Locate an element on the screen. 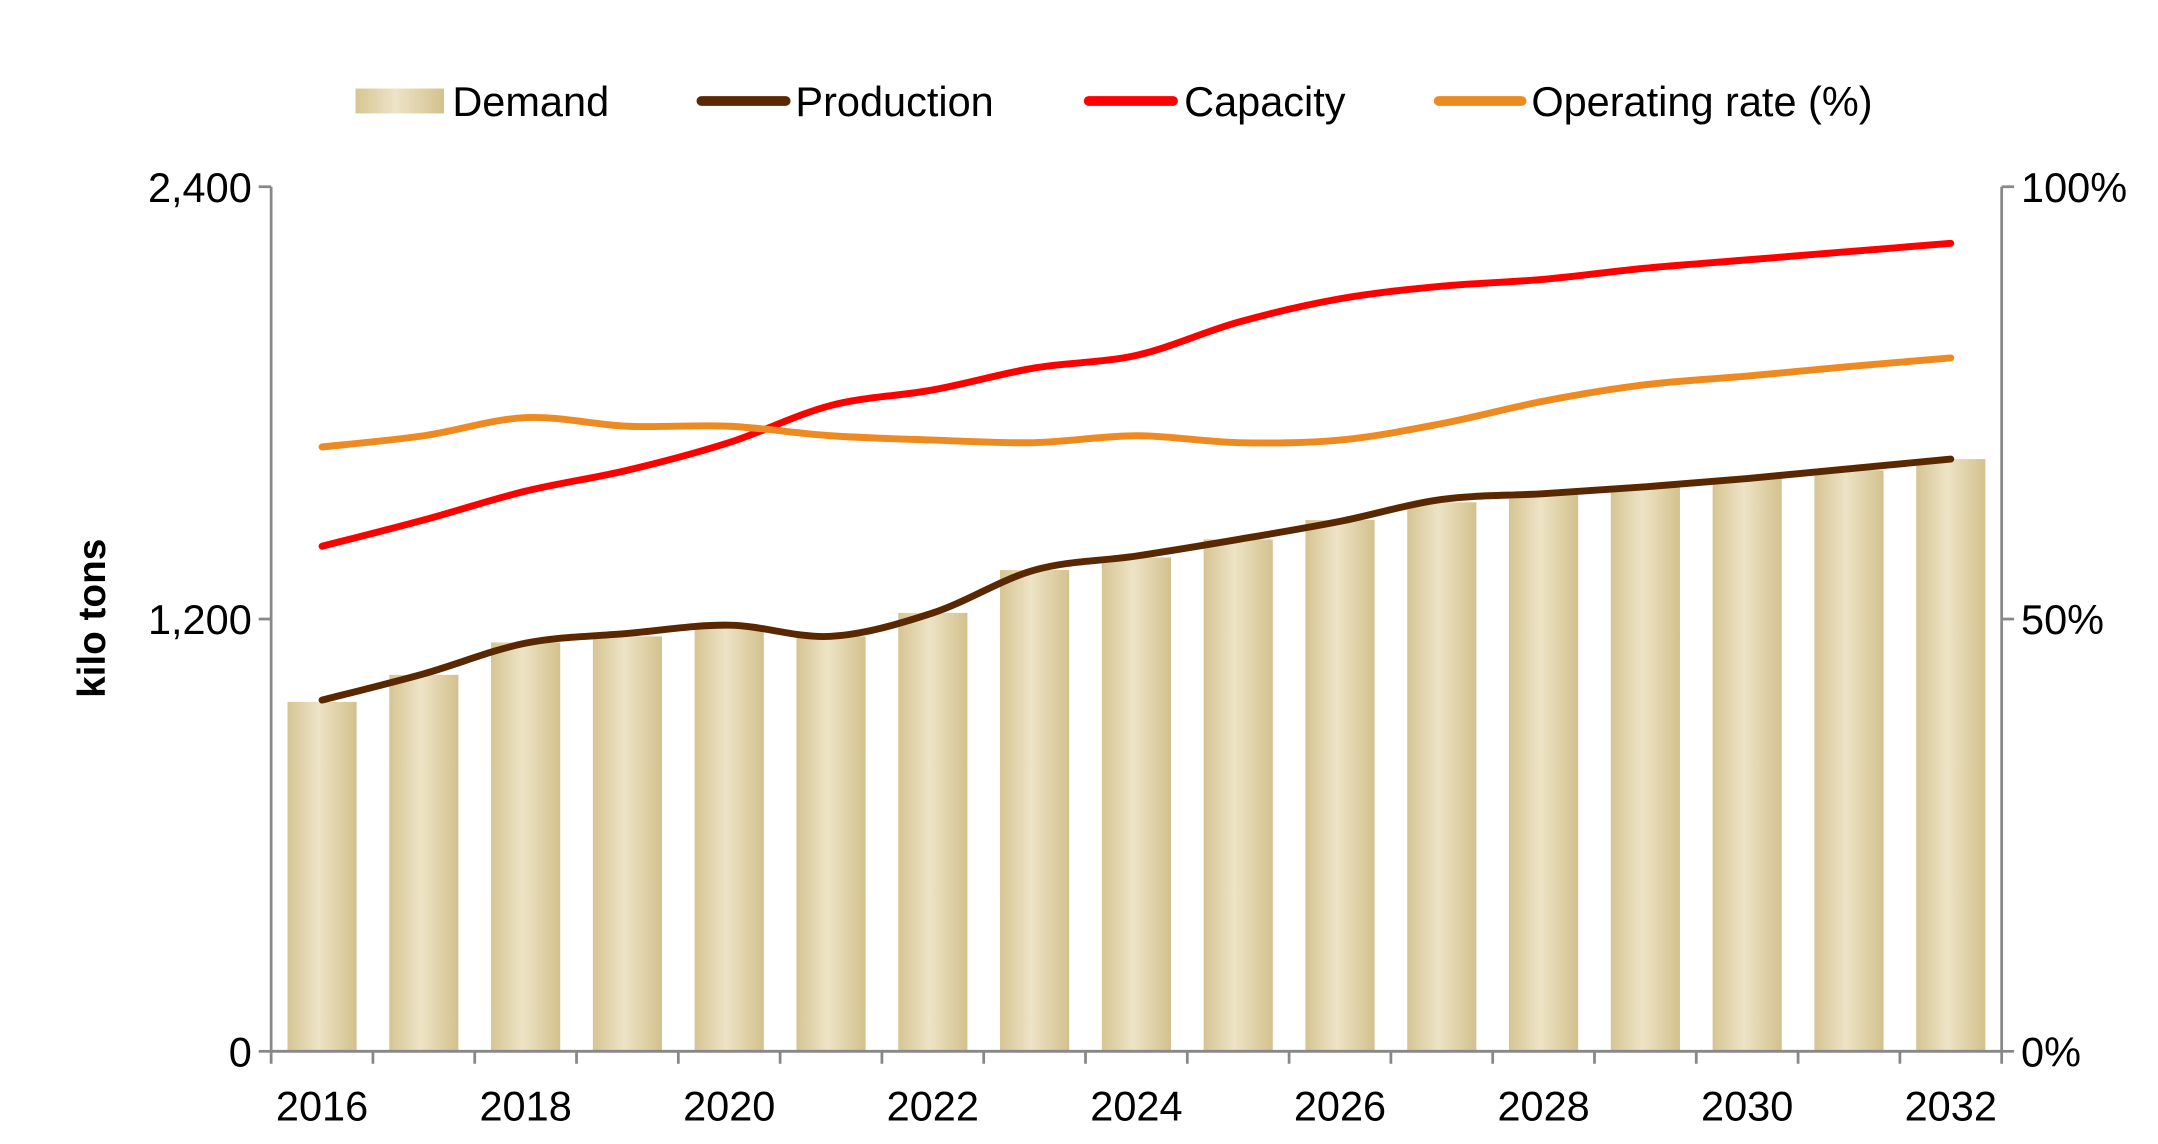 The height and width of the screenshot is (1144, 2158). y-tick-label-right: 50% is located at coordinates (2062, 619).